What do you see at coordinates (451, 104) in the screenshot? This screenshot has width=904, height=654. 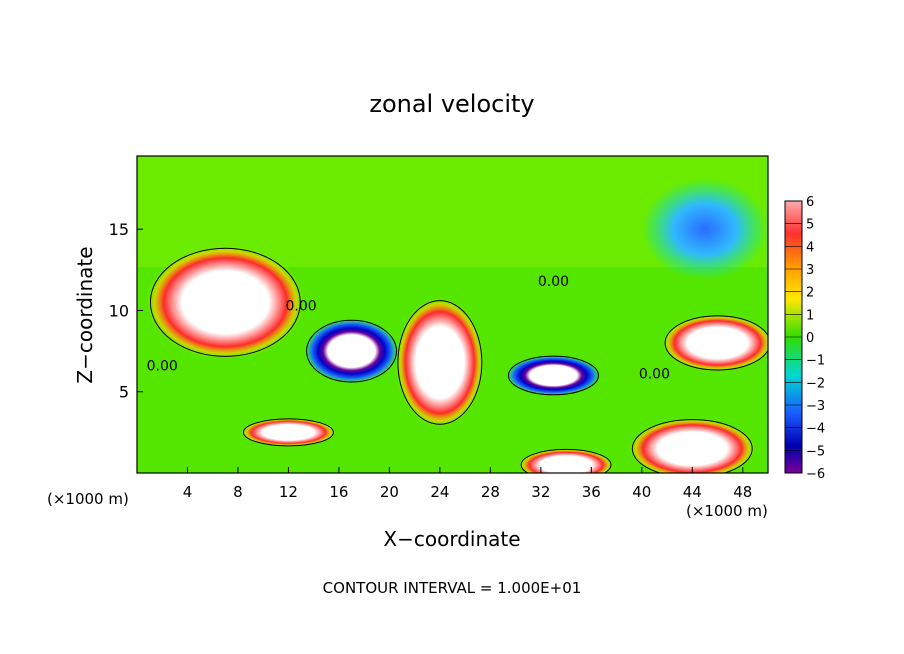 I see `chart-title: zonal velocity` at bounding box center [451, 104].